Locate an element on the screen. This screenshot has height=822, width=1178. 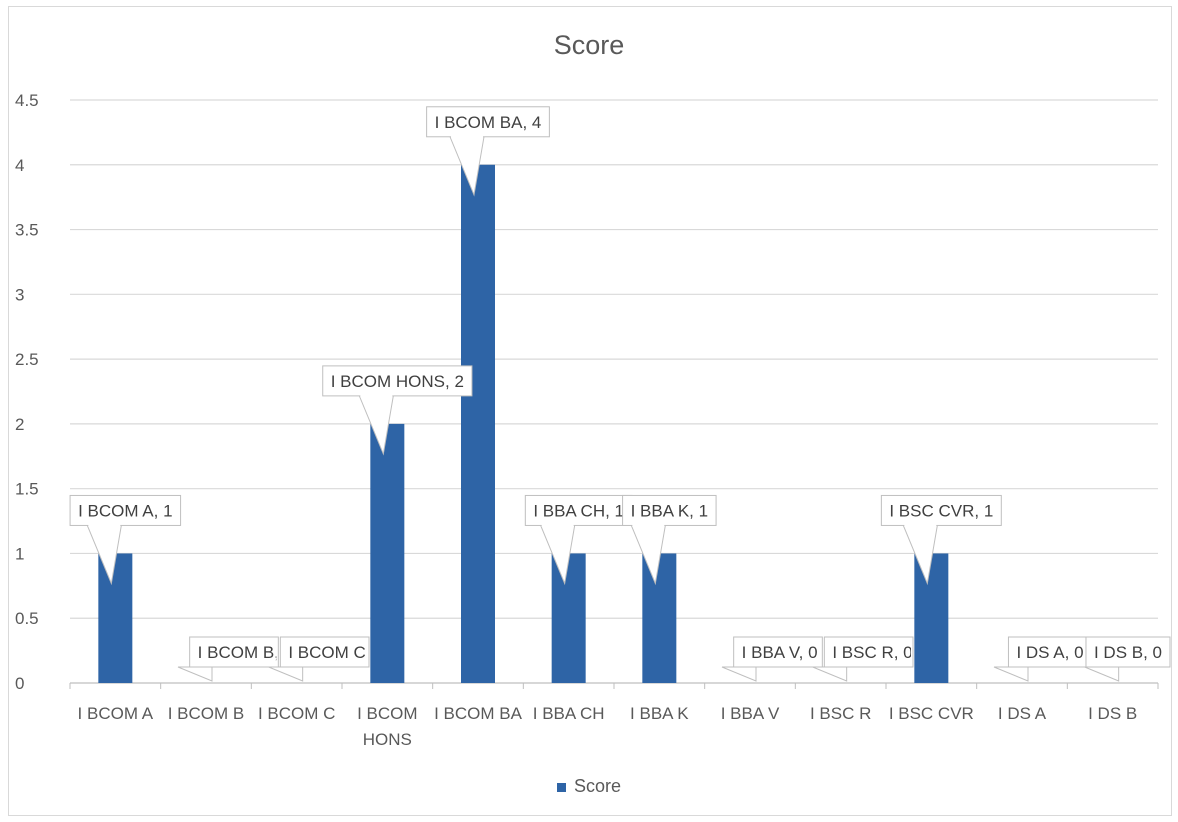
x-tick-label: I BCOM BA is located at coordinates (478, 713).